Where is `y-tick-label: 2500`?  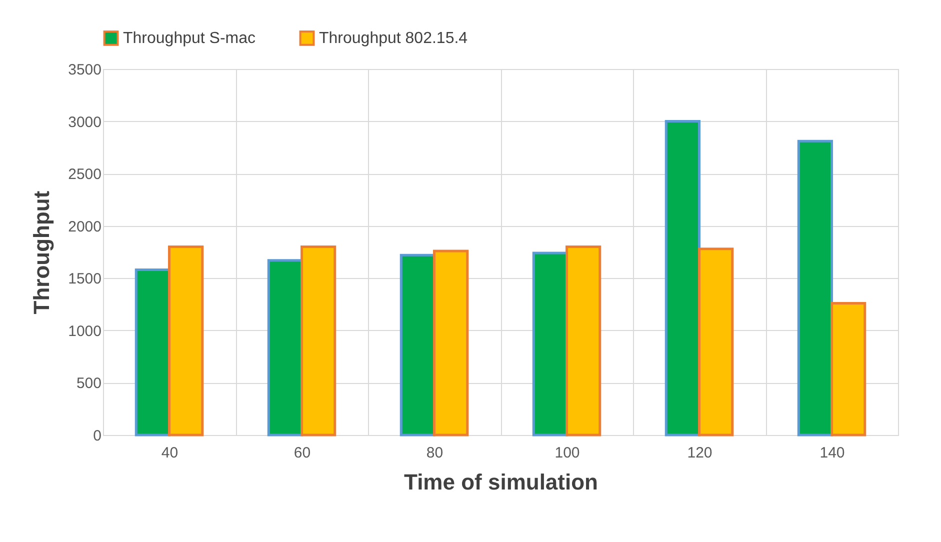 y-tick-label: 2500 is located at coordinates (85, 175).